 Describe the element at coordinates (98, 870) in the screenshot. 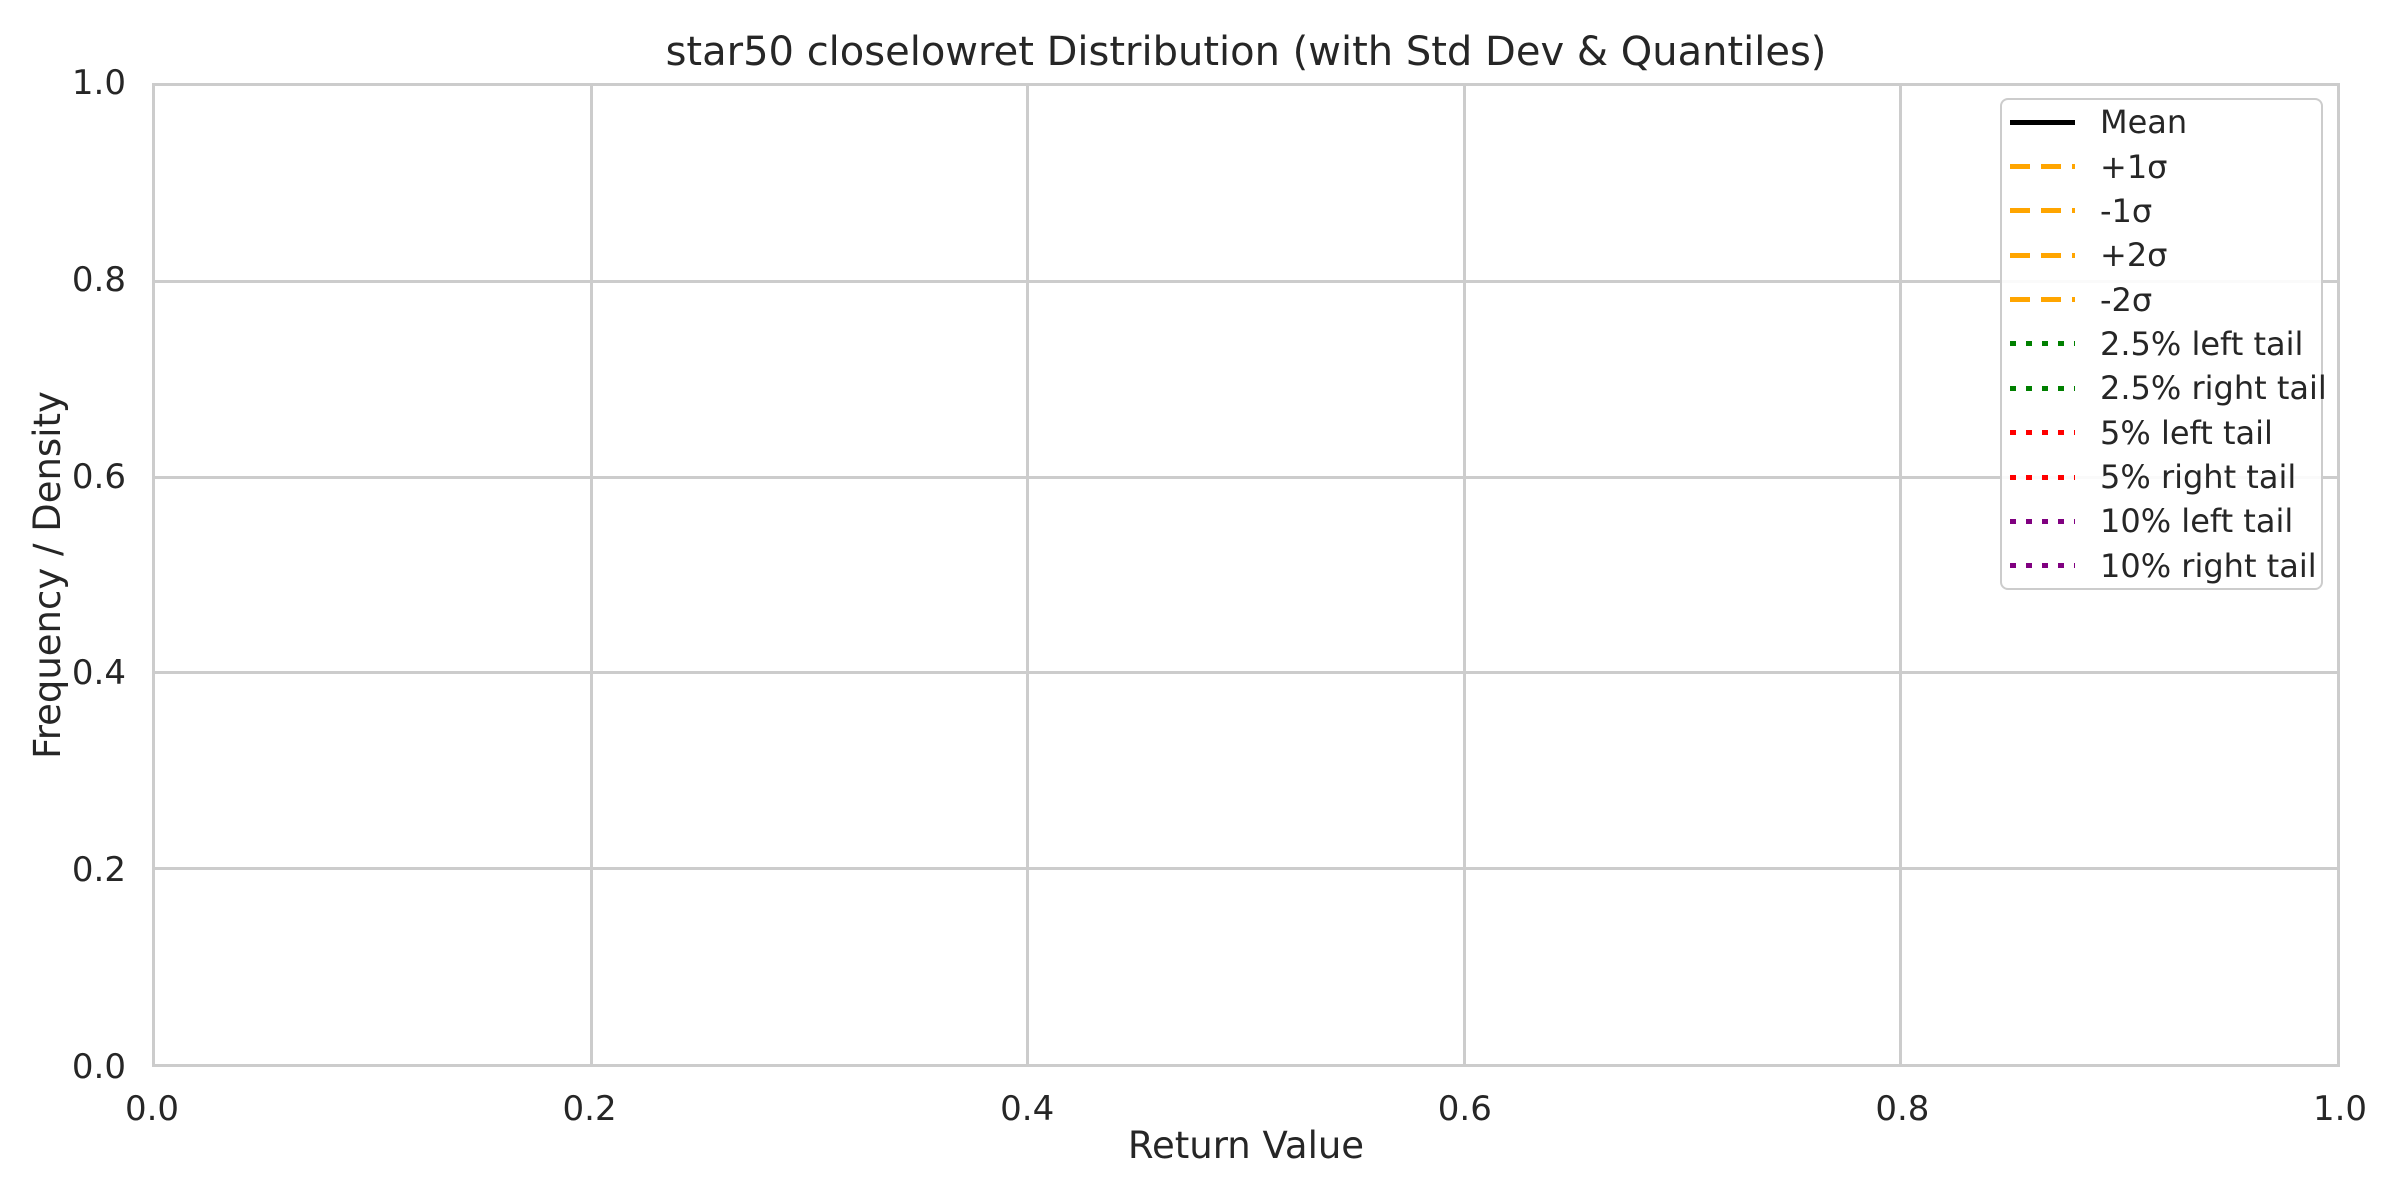

I see `y-tick-label: 0.2` at that location.